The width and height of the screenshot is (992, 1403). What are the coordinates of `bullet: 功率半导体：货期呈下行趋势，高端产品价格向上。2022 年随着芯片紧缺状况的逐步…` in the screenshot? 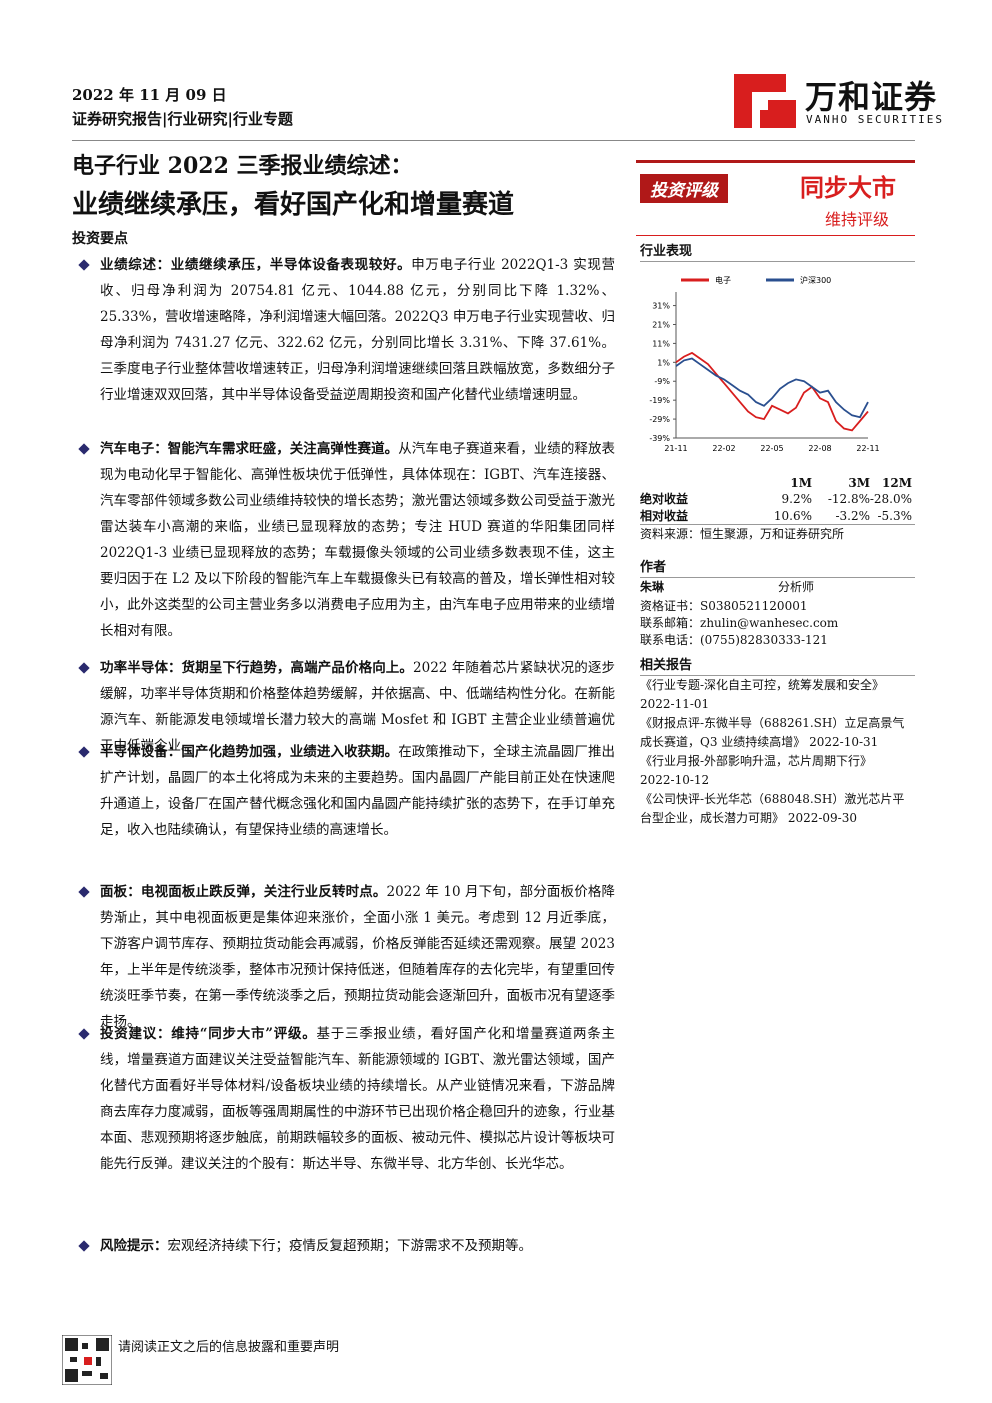 It's located at (357, 707).